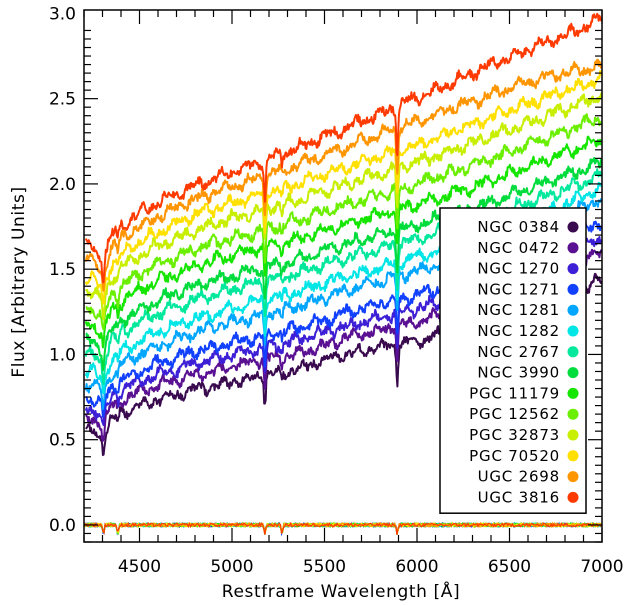 The width and height of the screenshot is (627, 606). Describe the element at coordinates (19, 281) in the screenshot. I see `y-axis-label: Flux [Arbitrary Units]` at that location.